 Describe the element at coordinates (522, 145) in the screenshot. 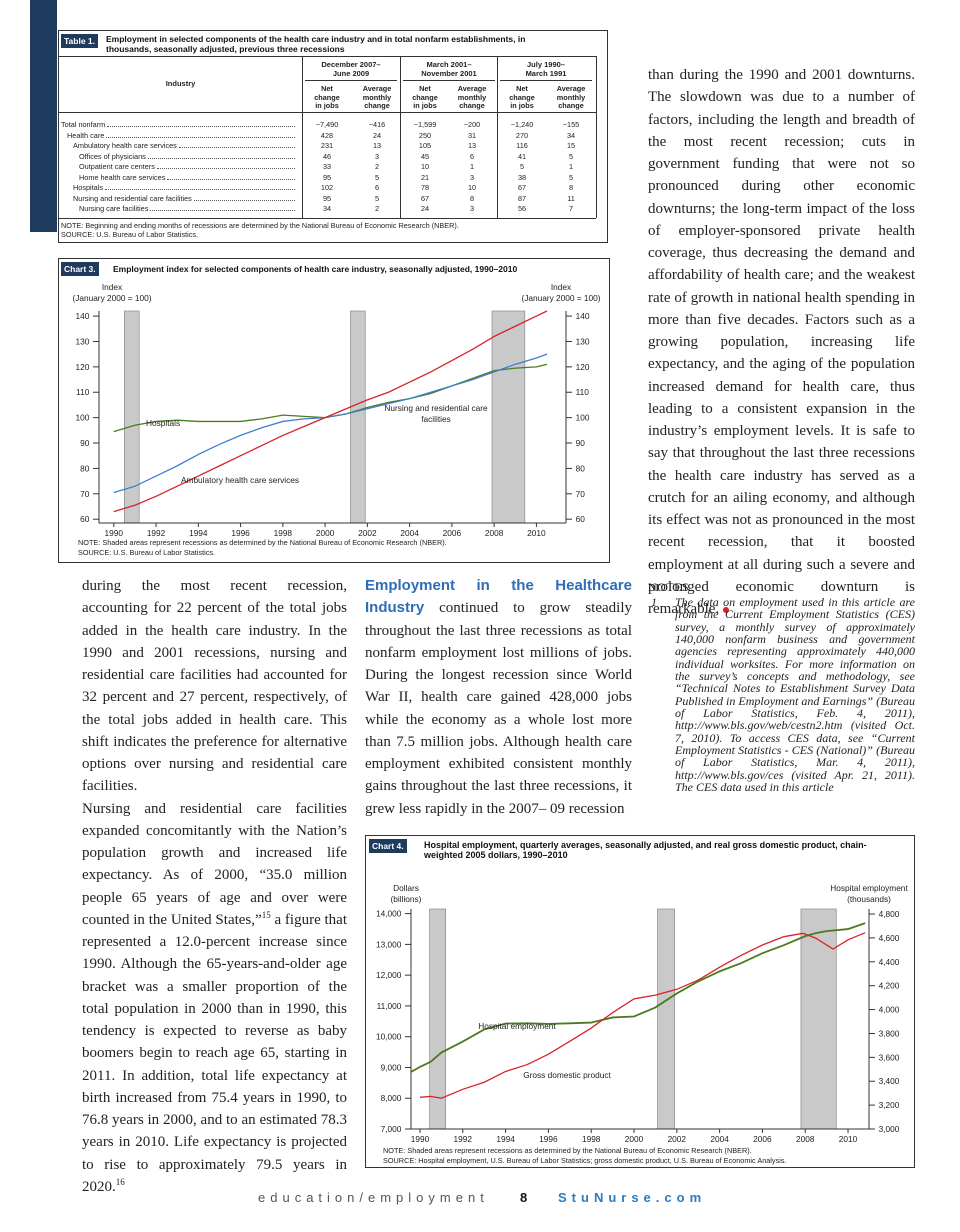

I see `cell: 116` at that location.